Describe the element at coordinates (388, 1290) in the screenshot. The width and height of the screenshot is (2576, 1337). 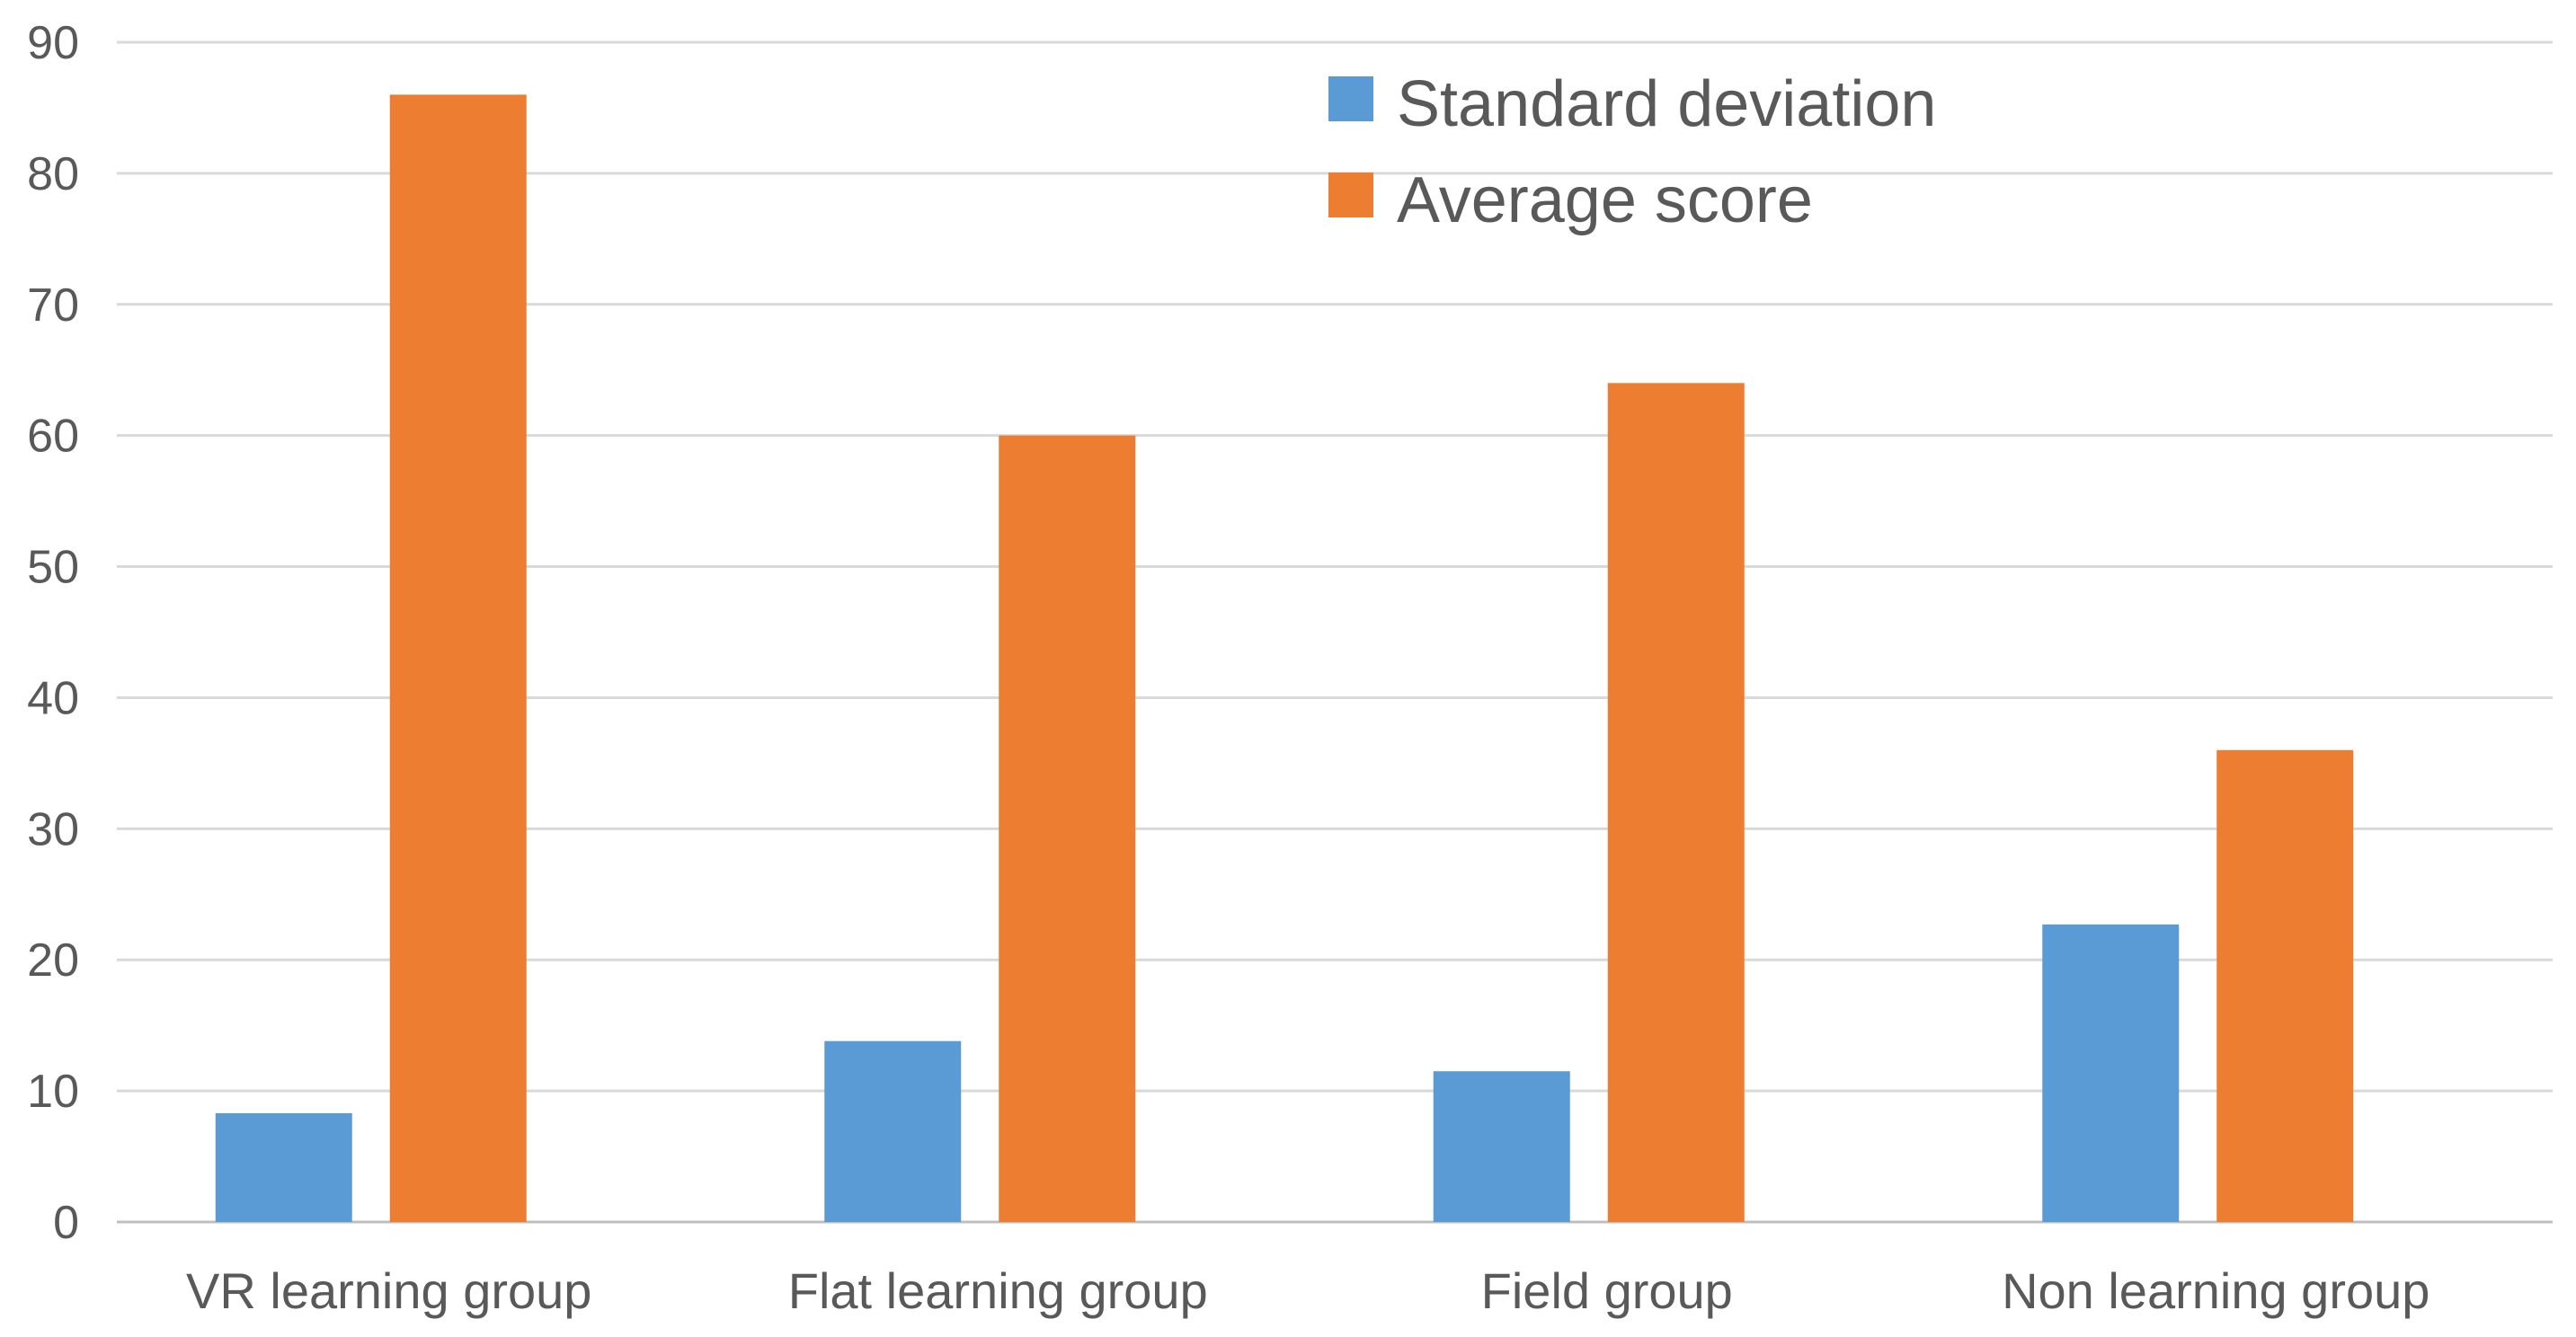
I see `x-category-label: VR learning group` at that location.